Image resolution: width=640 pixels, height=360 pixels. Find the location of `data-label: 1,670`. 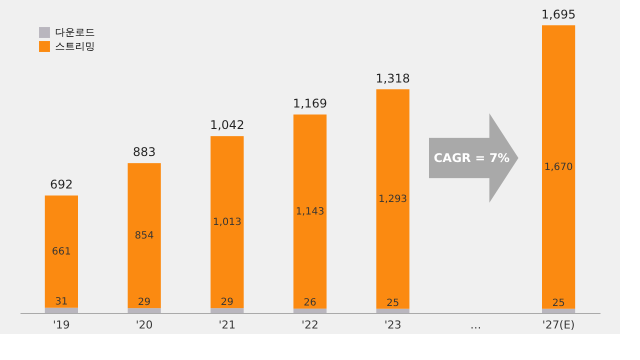

data-label: 1,670 is located at coordinates (558, 168).